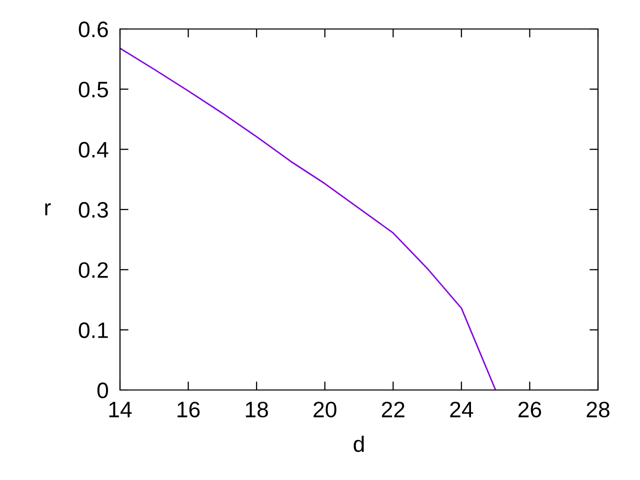 The height and width of the screenshot is (480, 640). What do you see at coordinates (325, 410) in the screenshot?
I see `x-tick-label: 20` at bounding box center [325, 410].